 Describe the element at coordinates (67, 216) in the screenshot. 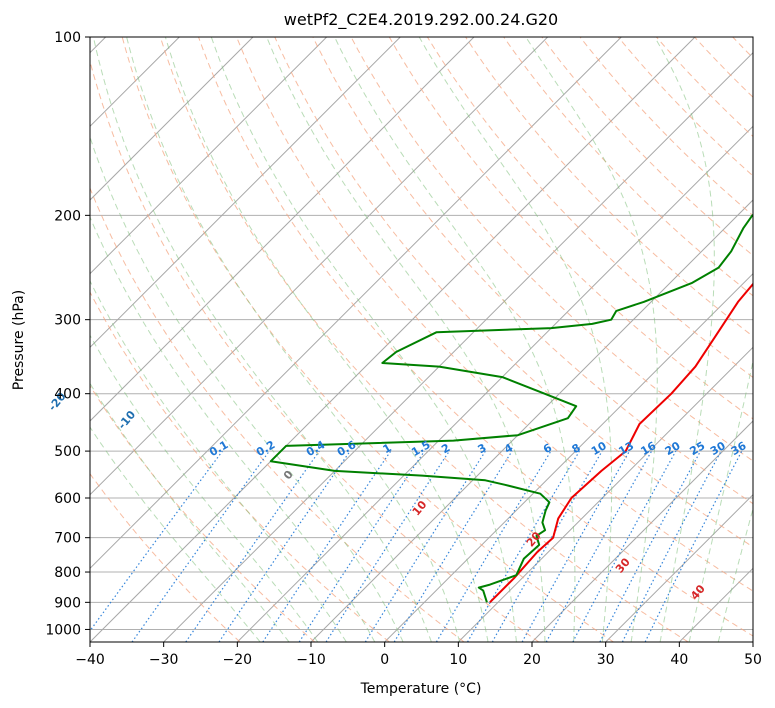

I see `y-tick-label: 200` at that location.